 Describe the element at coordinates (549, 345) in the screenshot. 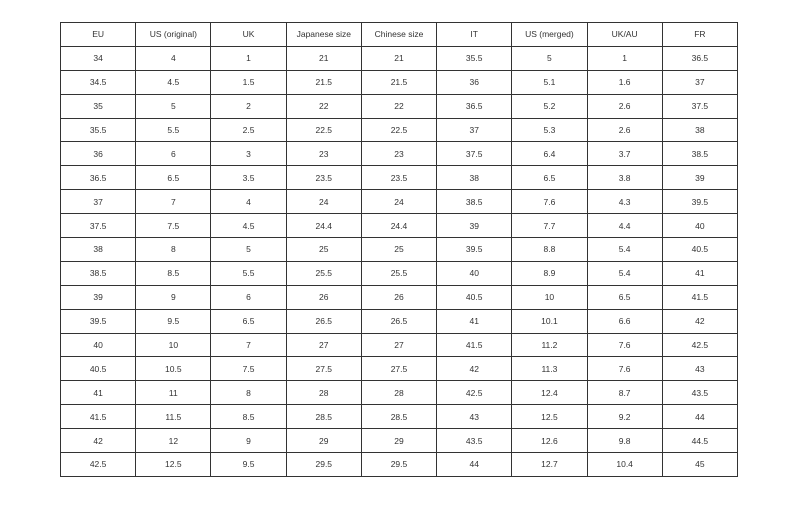

I see `table-cell: 11.2` at that location.